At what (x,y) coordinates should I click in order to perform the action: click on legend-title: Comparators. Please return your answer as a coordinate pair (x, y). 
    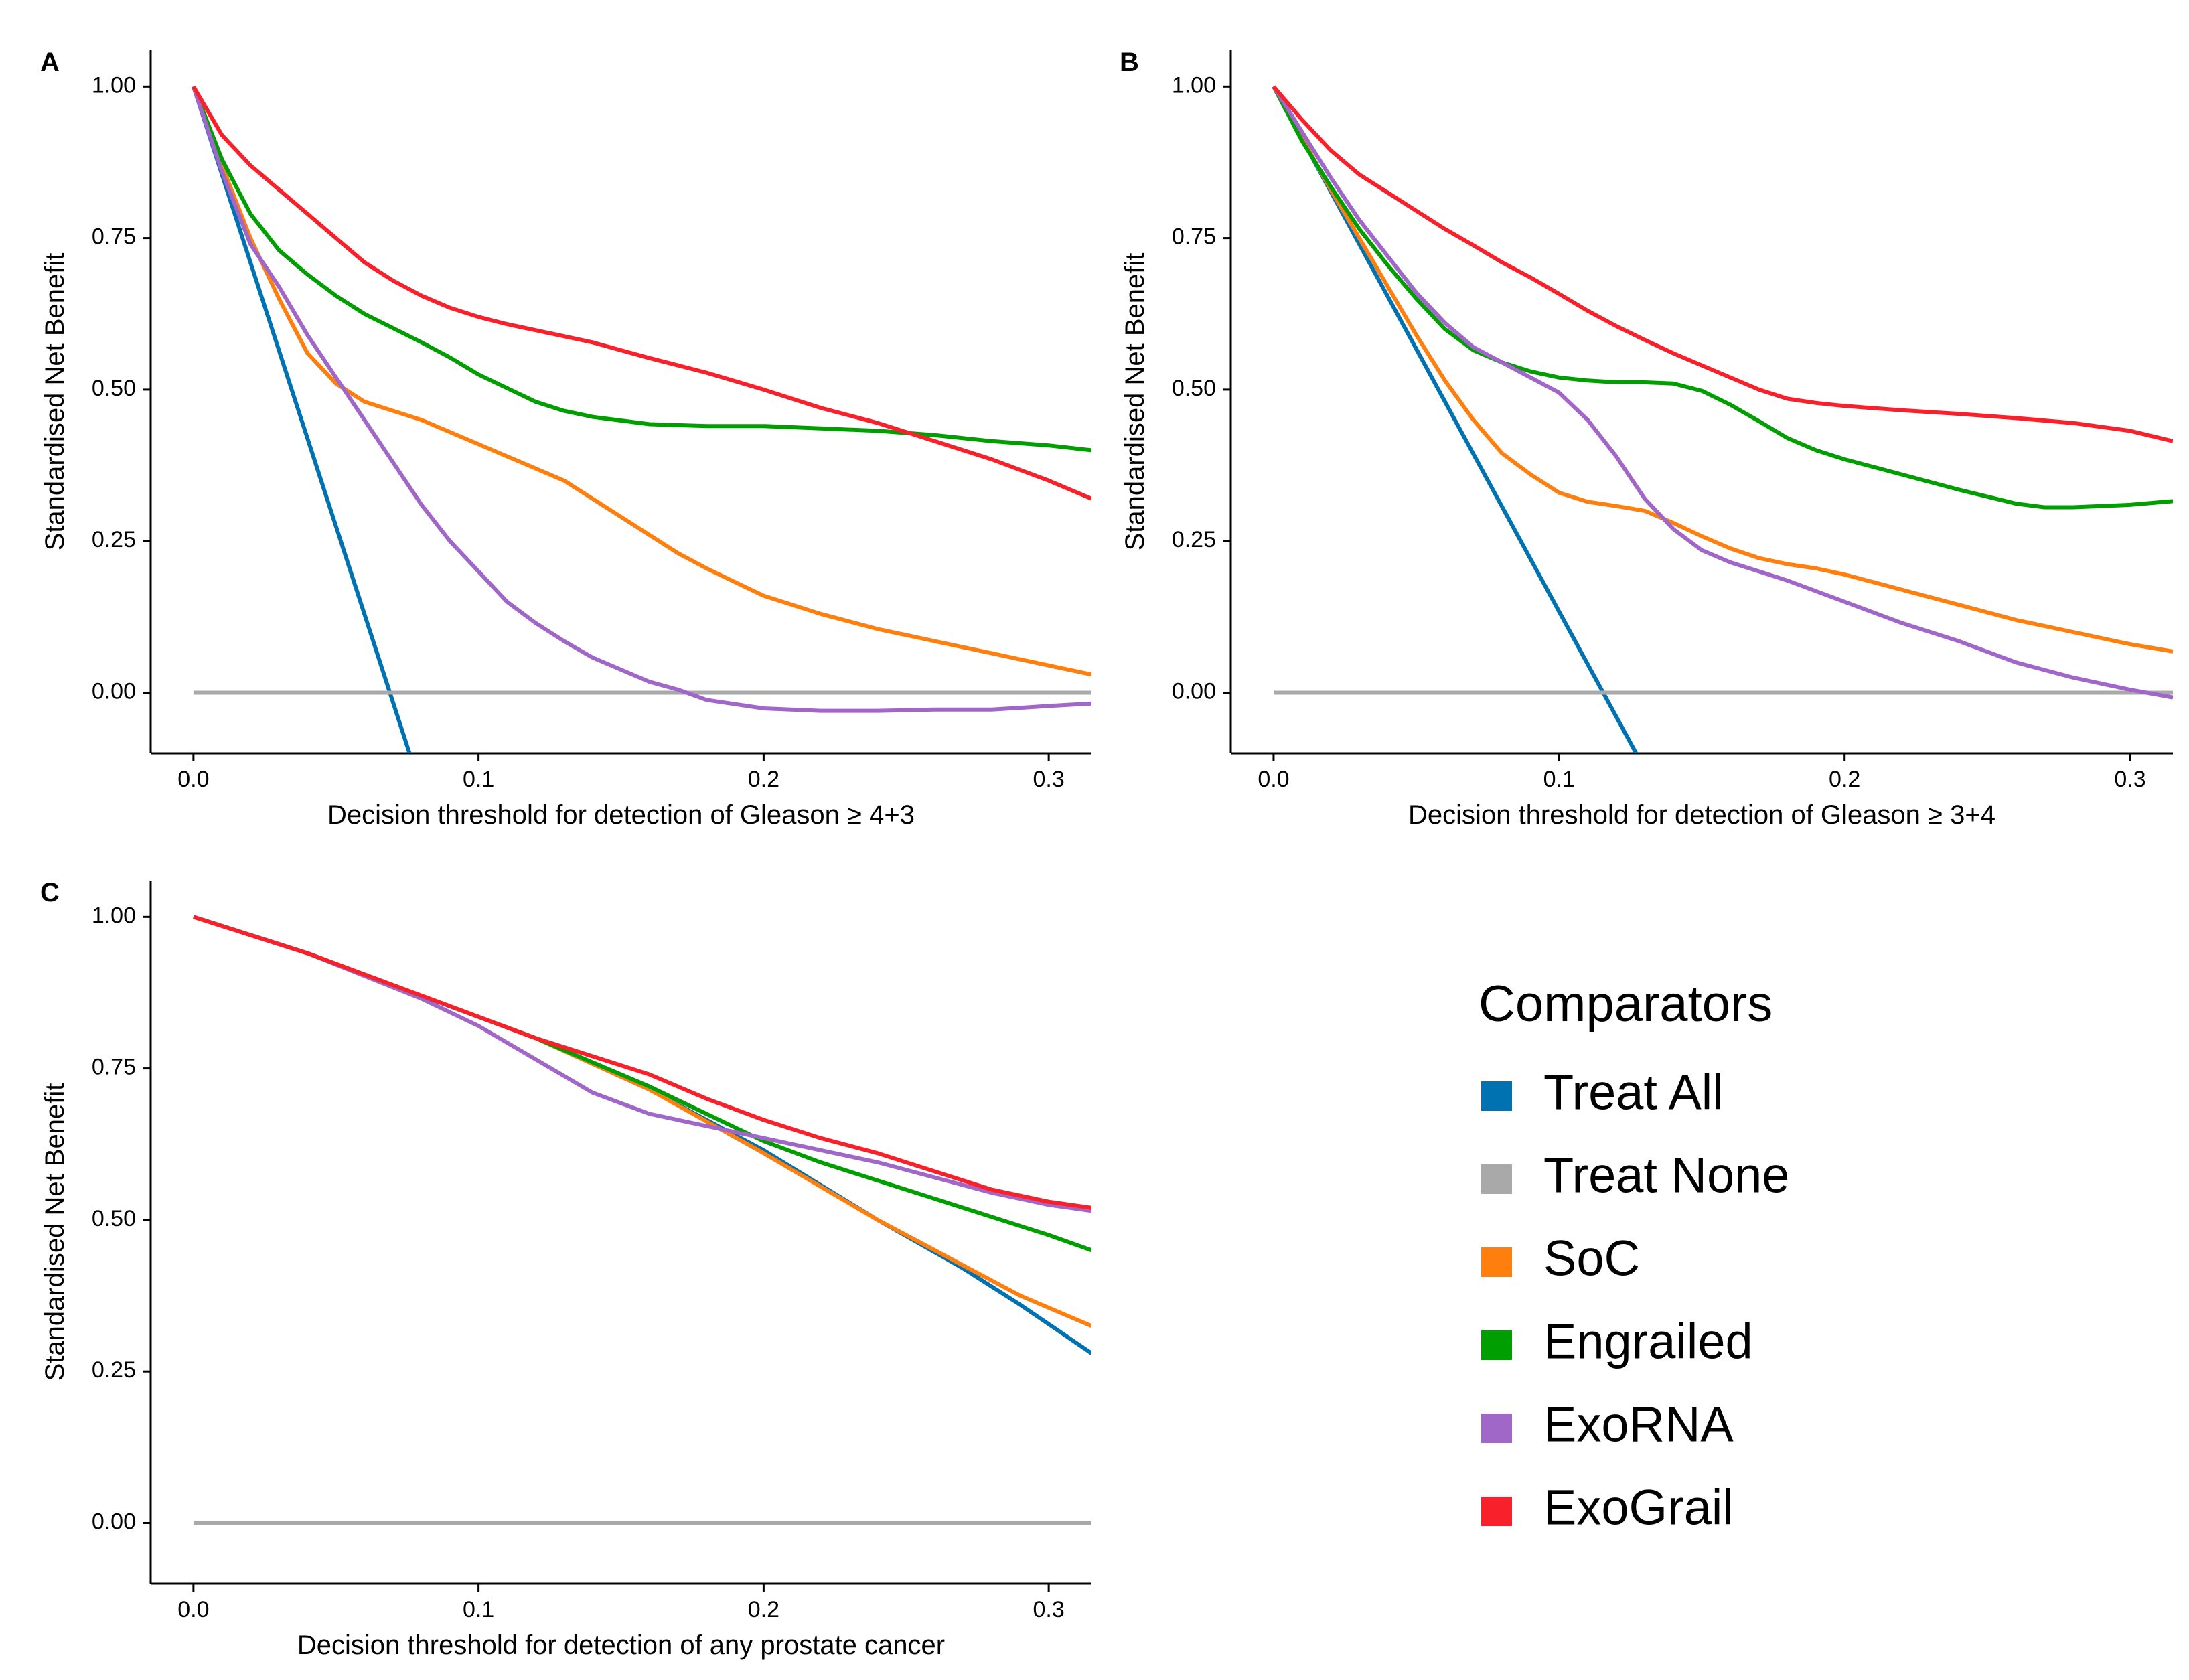
    Looking at the image, I should click on (1626, 1004).